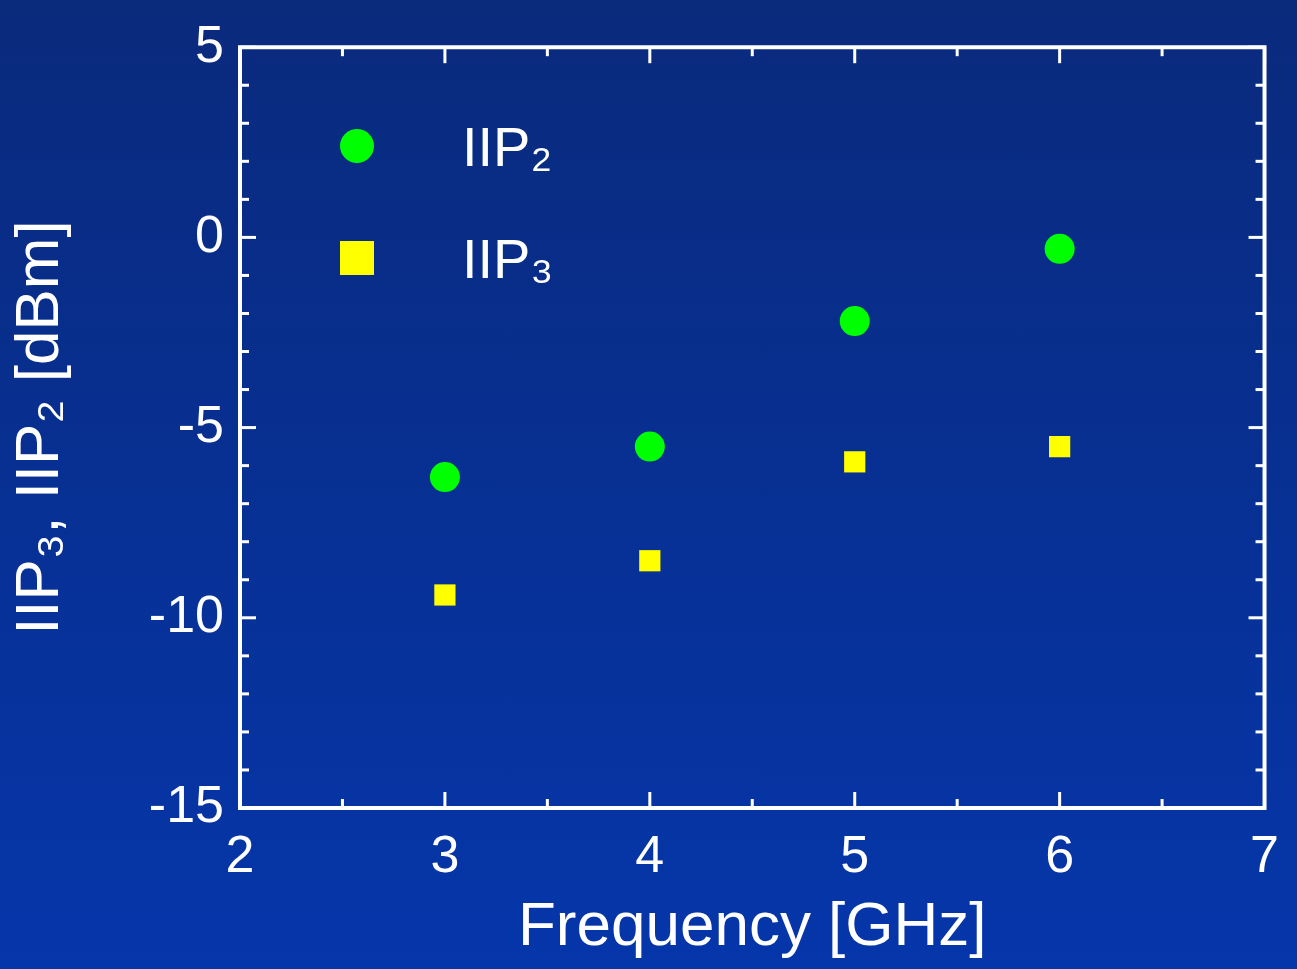  Describe the element at coordinates (855, 853) in the screenshot. I see `x-tick-label: 5` at that location.